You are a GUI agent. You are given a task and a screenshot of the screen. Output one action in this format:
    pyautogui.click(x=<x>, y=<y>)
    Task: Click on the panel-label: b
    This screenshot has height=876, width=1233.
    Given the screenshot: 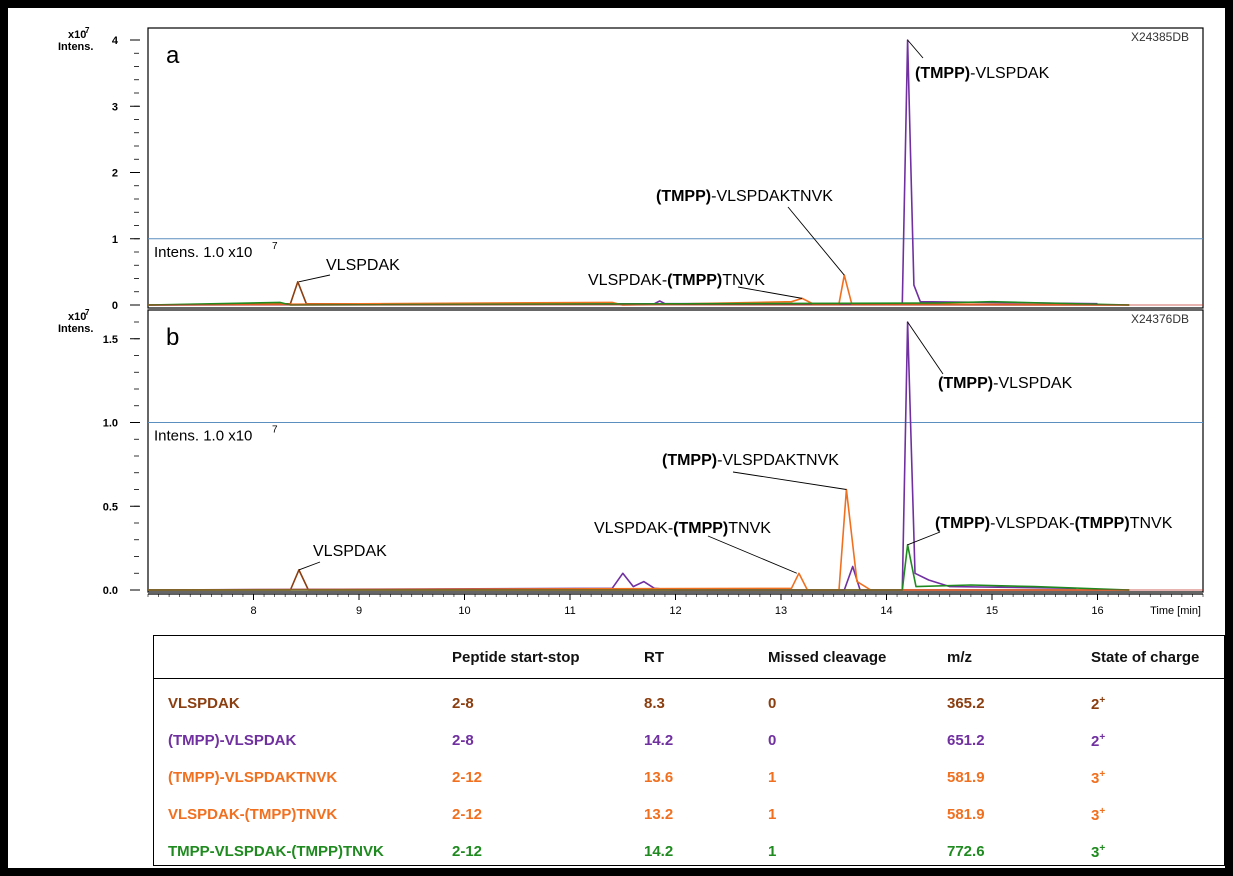 What is the action you would take?
    pyautogui.click(x=172, y=337)
    